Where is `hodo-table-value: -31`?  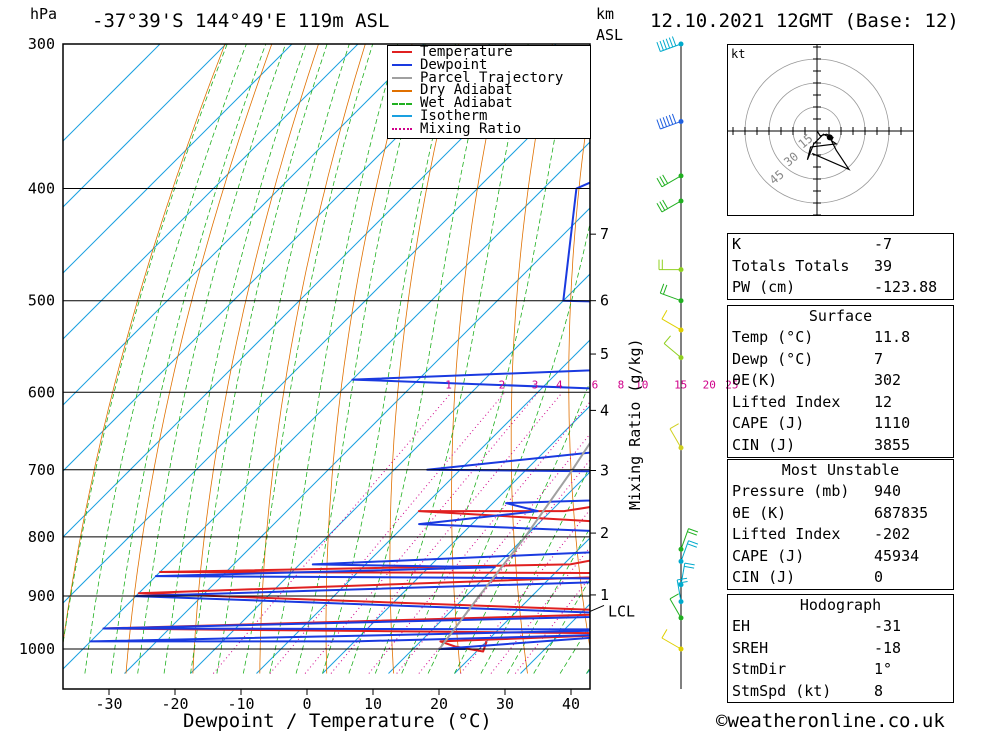
hodo-table-value: -31 is located at coordinates (888, 626).